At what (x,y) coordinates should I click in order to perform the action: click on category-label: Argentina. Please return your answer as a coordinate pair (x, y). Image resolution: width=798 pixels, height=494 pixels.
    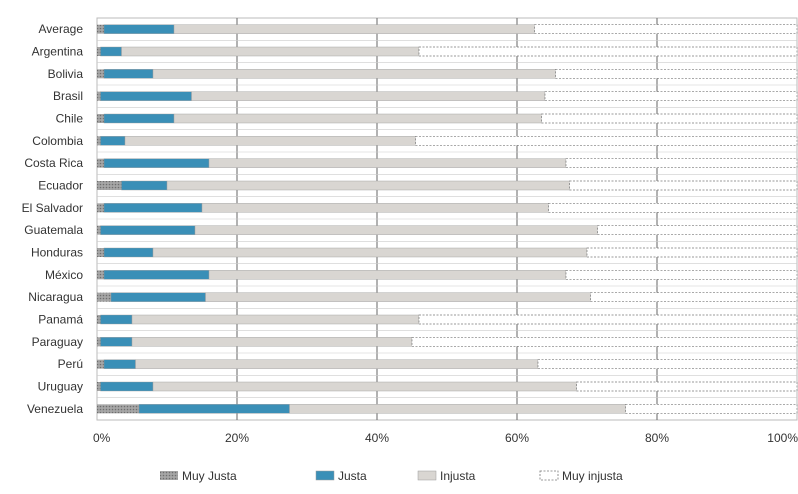
    Looking at the image, I should click on (58, 52).